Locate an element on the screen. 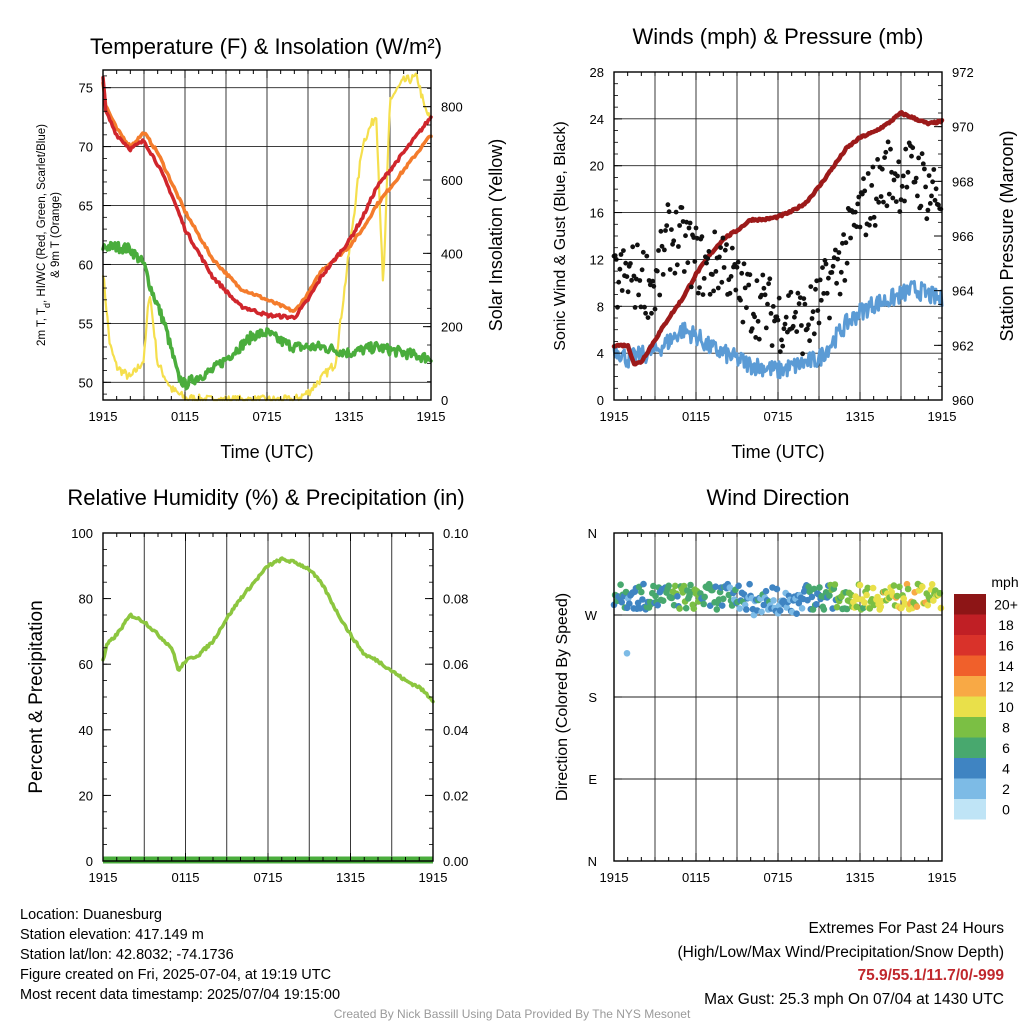  winds-x-axis-label: Time (UTC) is located at coordinates (777, 452).